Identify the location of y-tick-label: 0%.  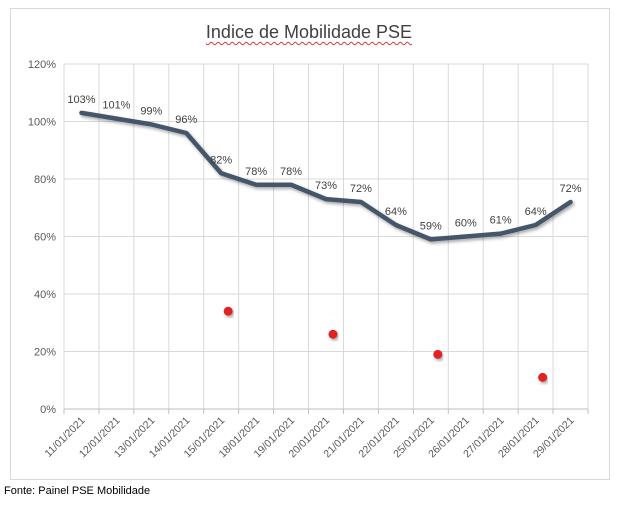
(48, 410).